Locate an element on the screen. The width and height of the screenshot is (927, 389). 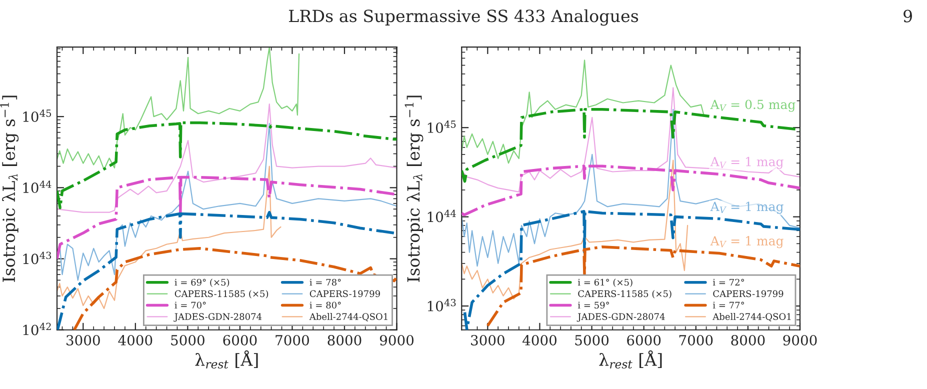
legend-label: i = 61° (×5) is located at coordinates (605, 282).